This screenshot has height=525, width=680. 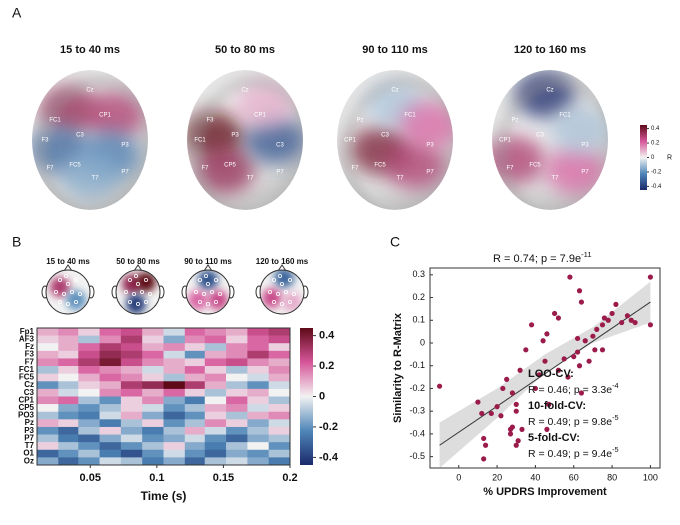 I want to click on electrode-label: T7, so click(x=250, y=179).